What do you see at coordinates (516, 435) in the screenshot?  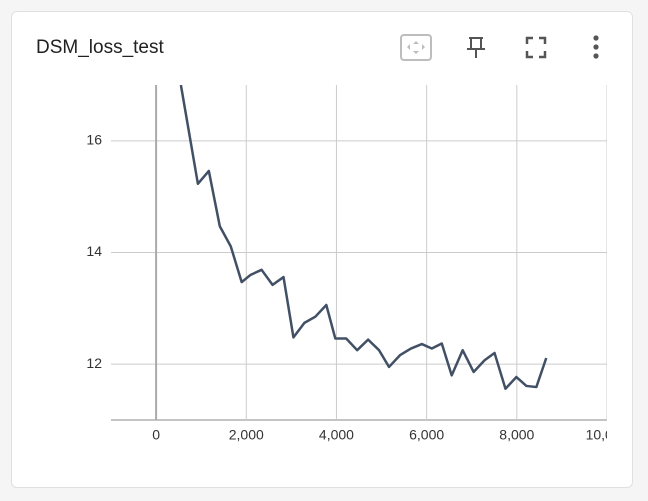 I see `x-tick-label: 8,000` at bounding box center [516, 435].